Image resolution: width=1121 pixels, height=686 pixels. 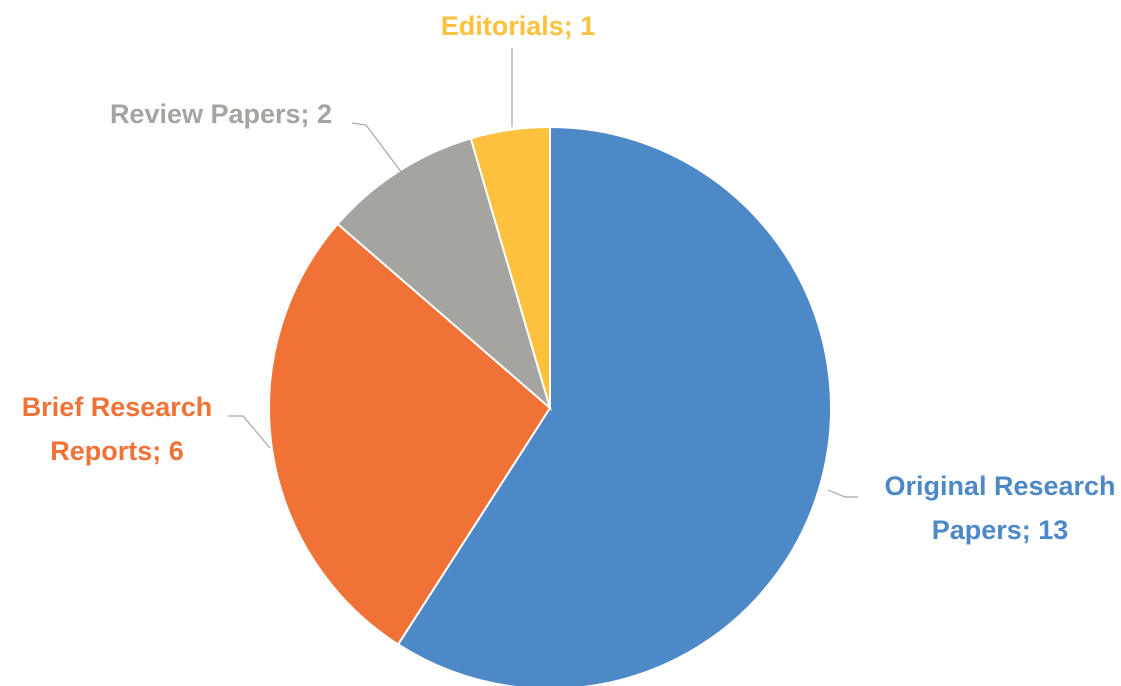 I want to click on pie-slice-review-papers, so click(x=444, y=274).